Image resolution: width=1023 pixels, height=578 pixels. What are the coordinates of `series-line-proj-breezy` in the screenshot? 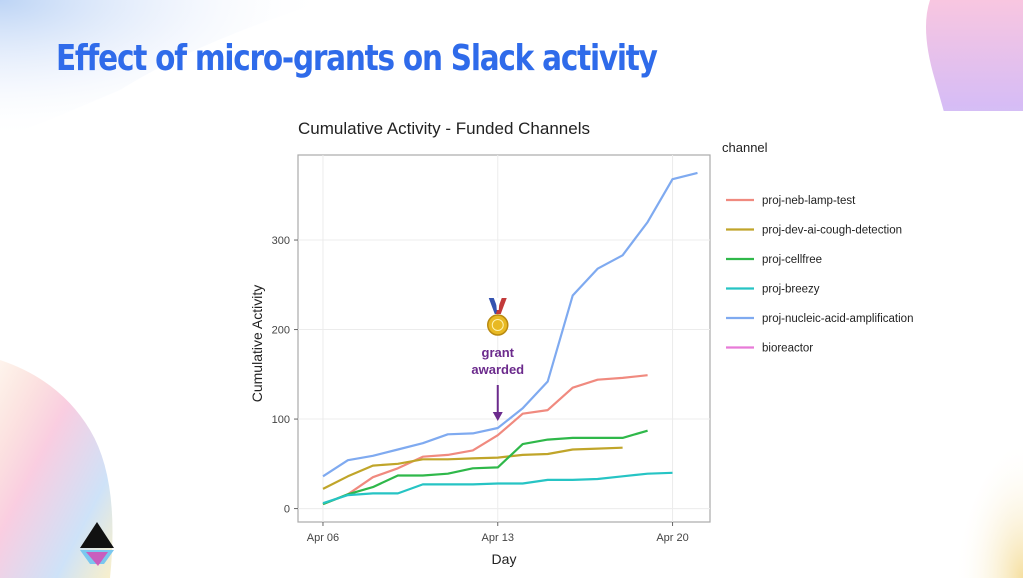 It's located at (497, 488).